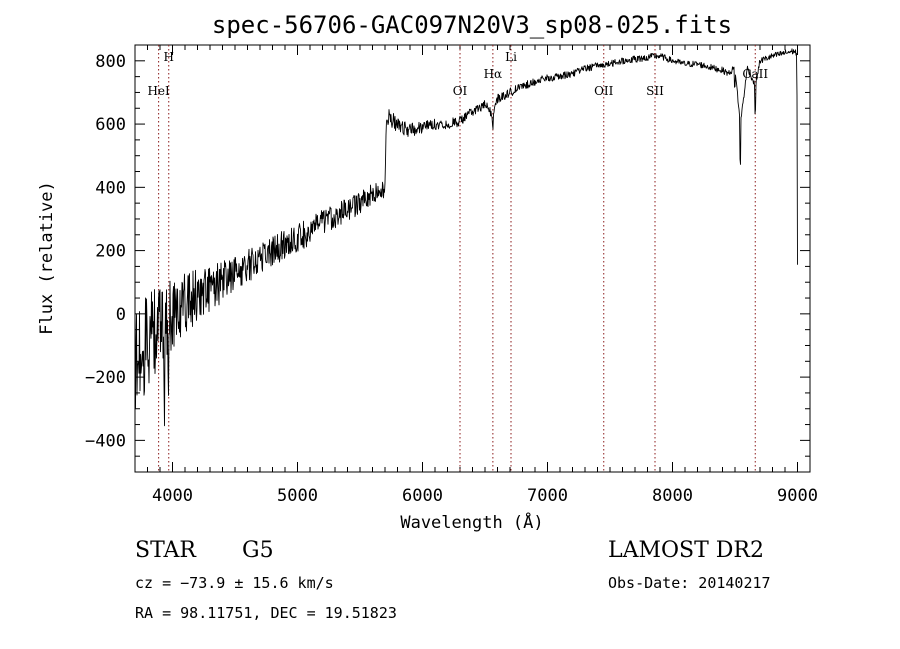 This screenshot has height=649, width=900. Describe the element at coordinates (422, 496) in the screenshot. I see `x-tick-label: 6000` at that location.